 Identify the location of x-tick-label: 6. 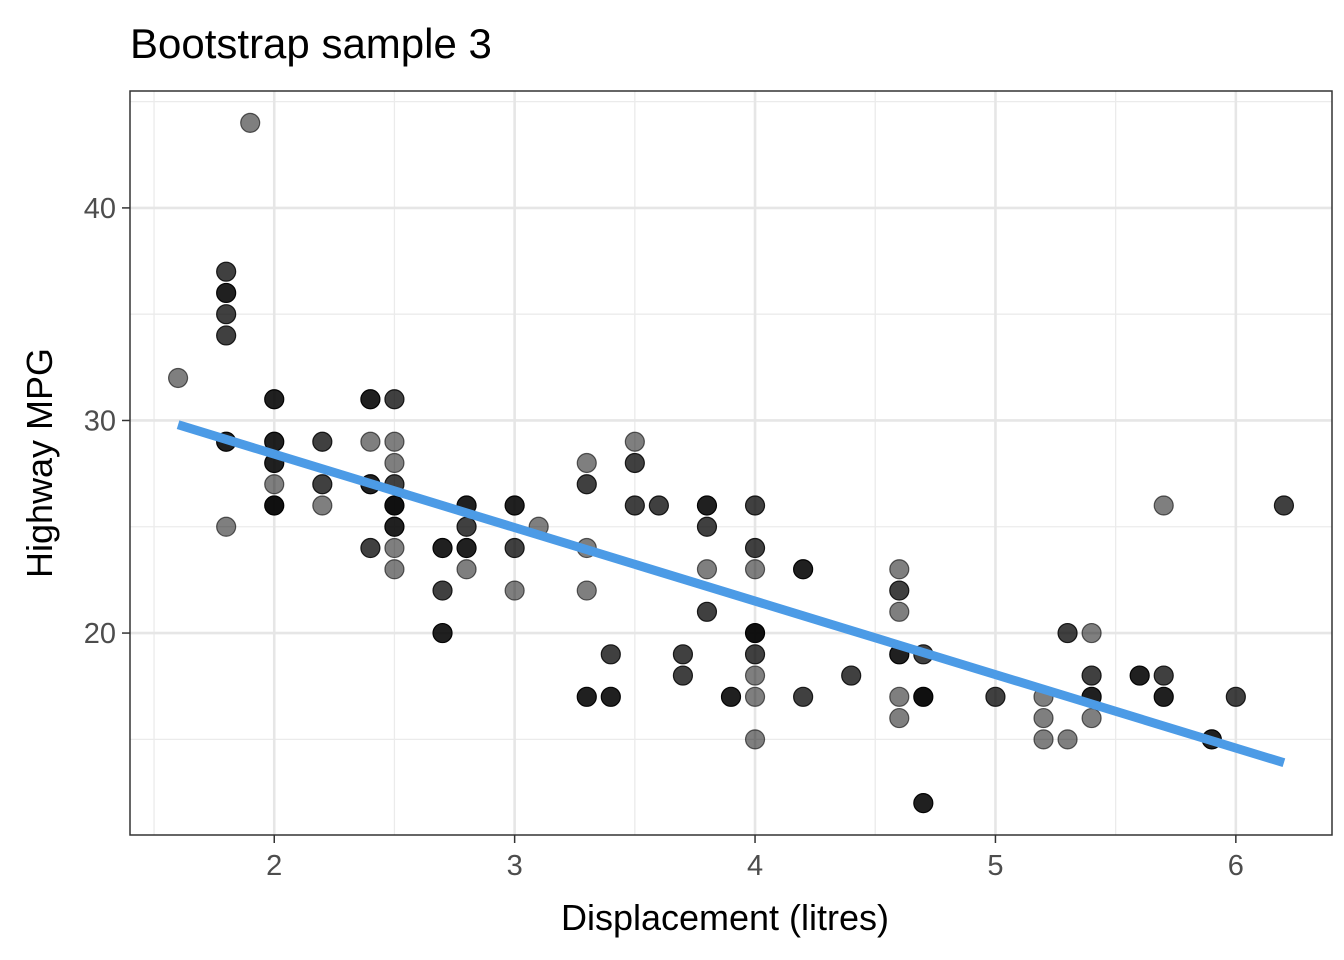
(1236, 866).